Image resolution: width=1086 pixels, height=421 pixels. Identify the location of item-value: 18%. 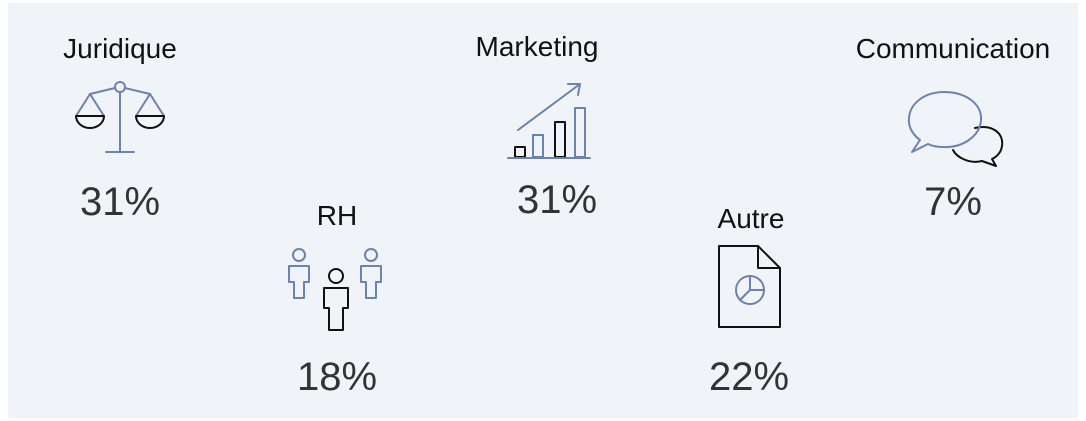
(337, 377).